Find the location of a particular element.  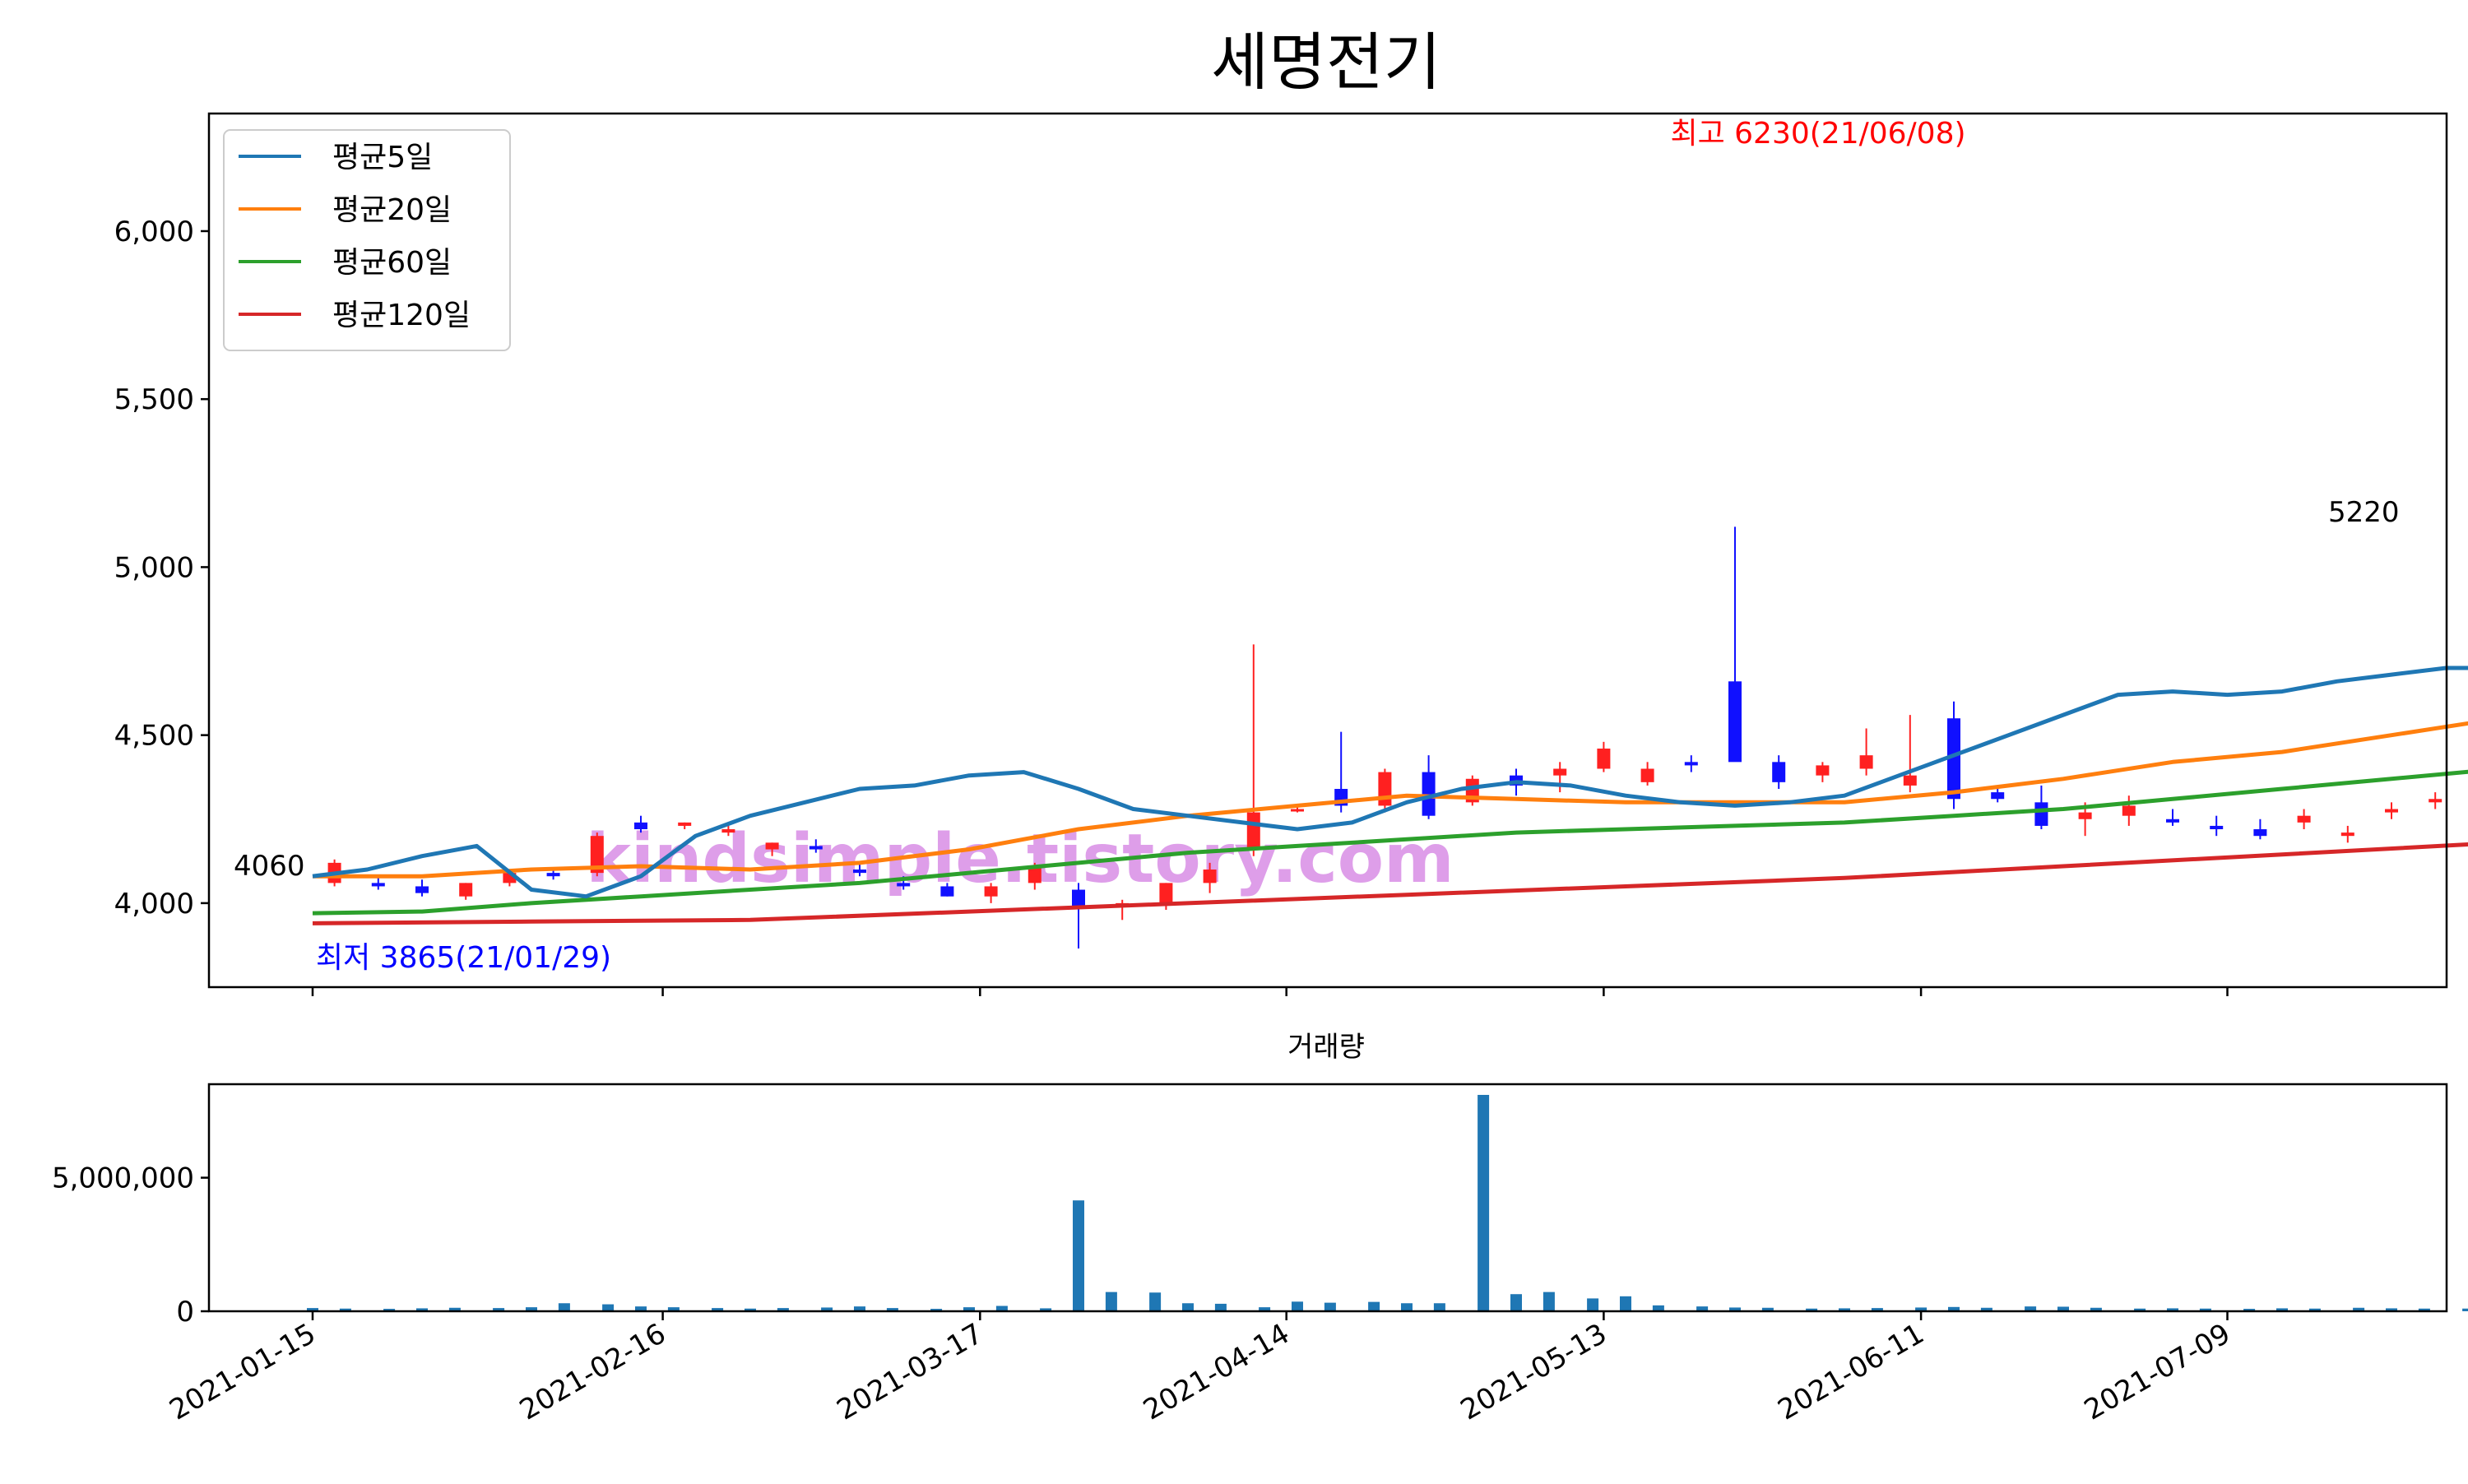

ma-line-ma60 is located at coordinates (1390, 842).